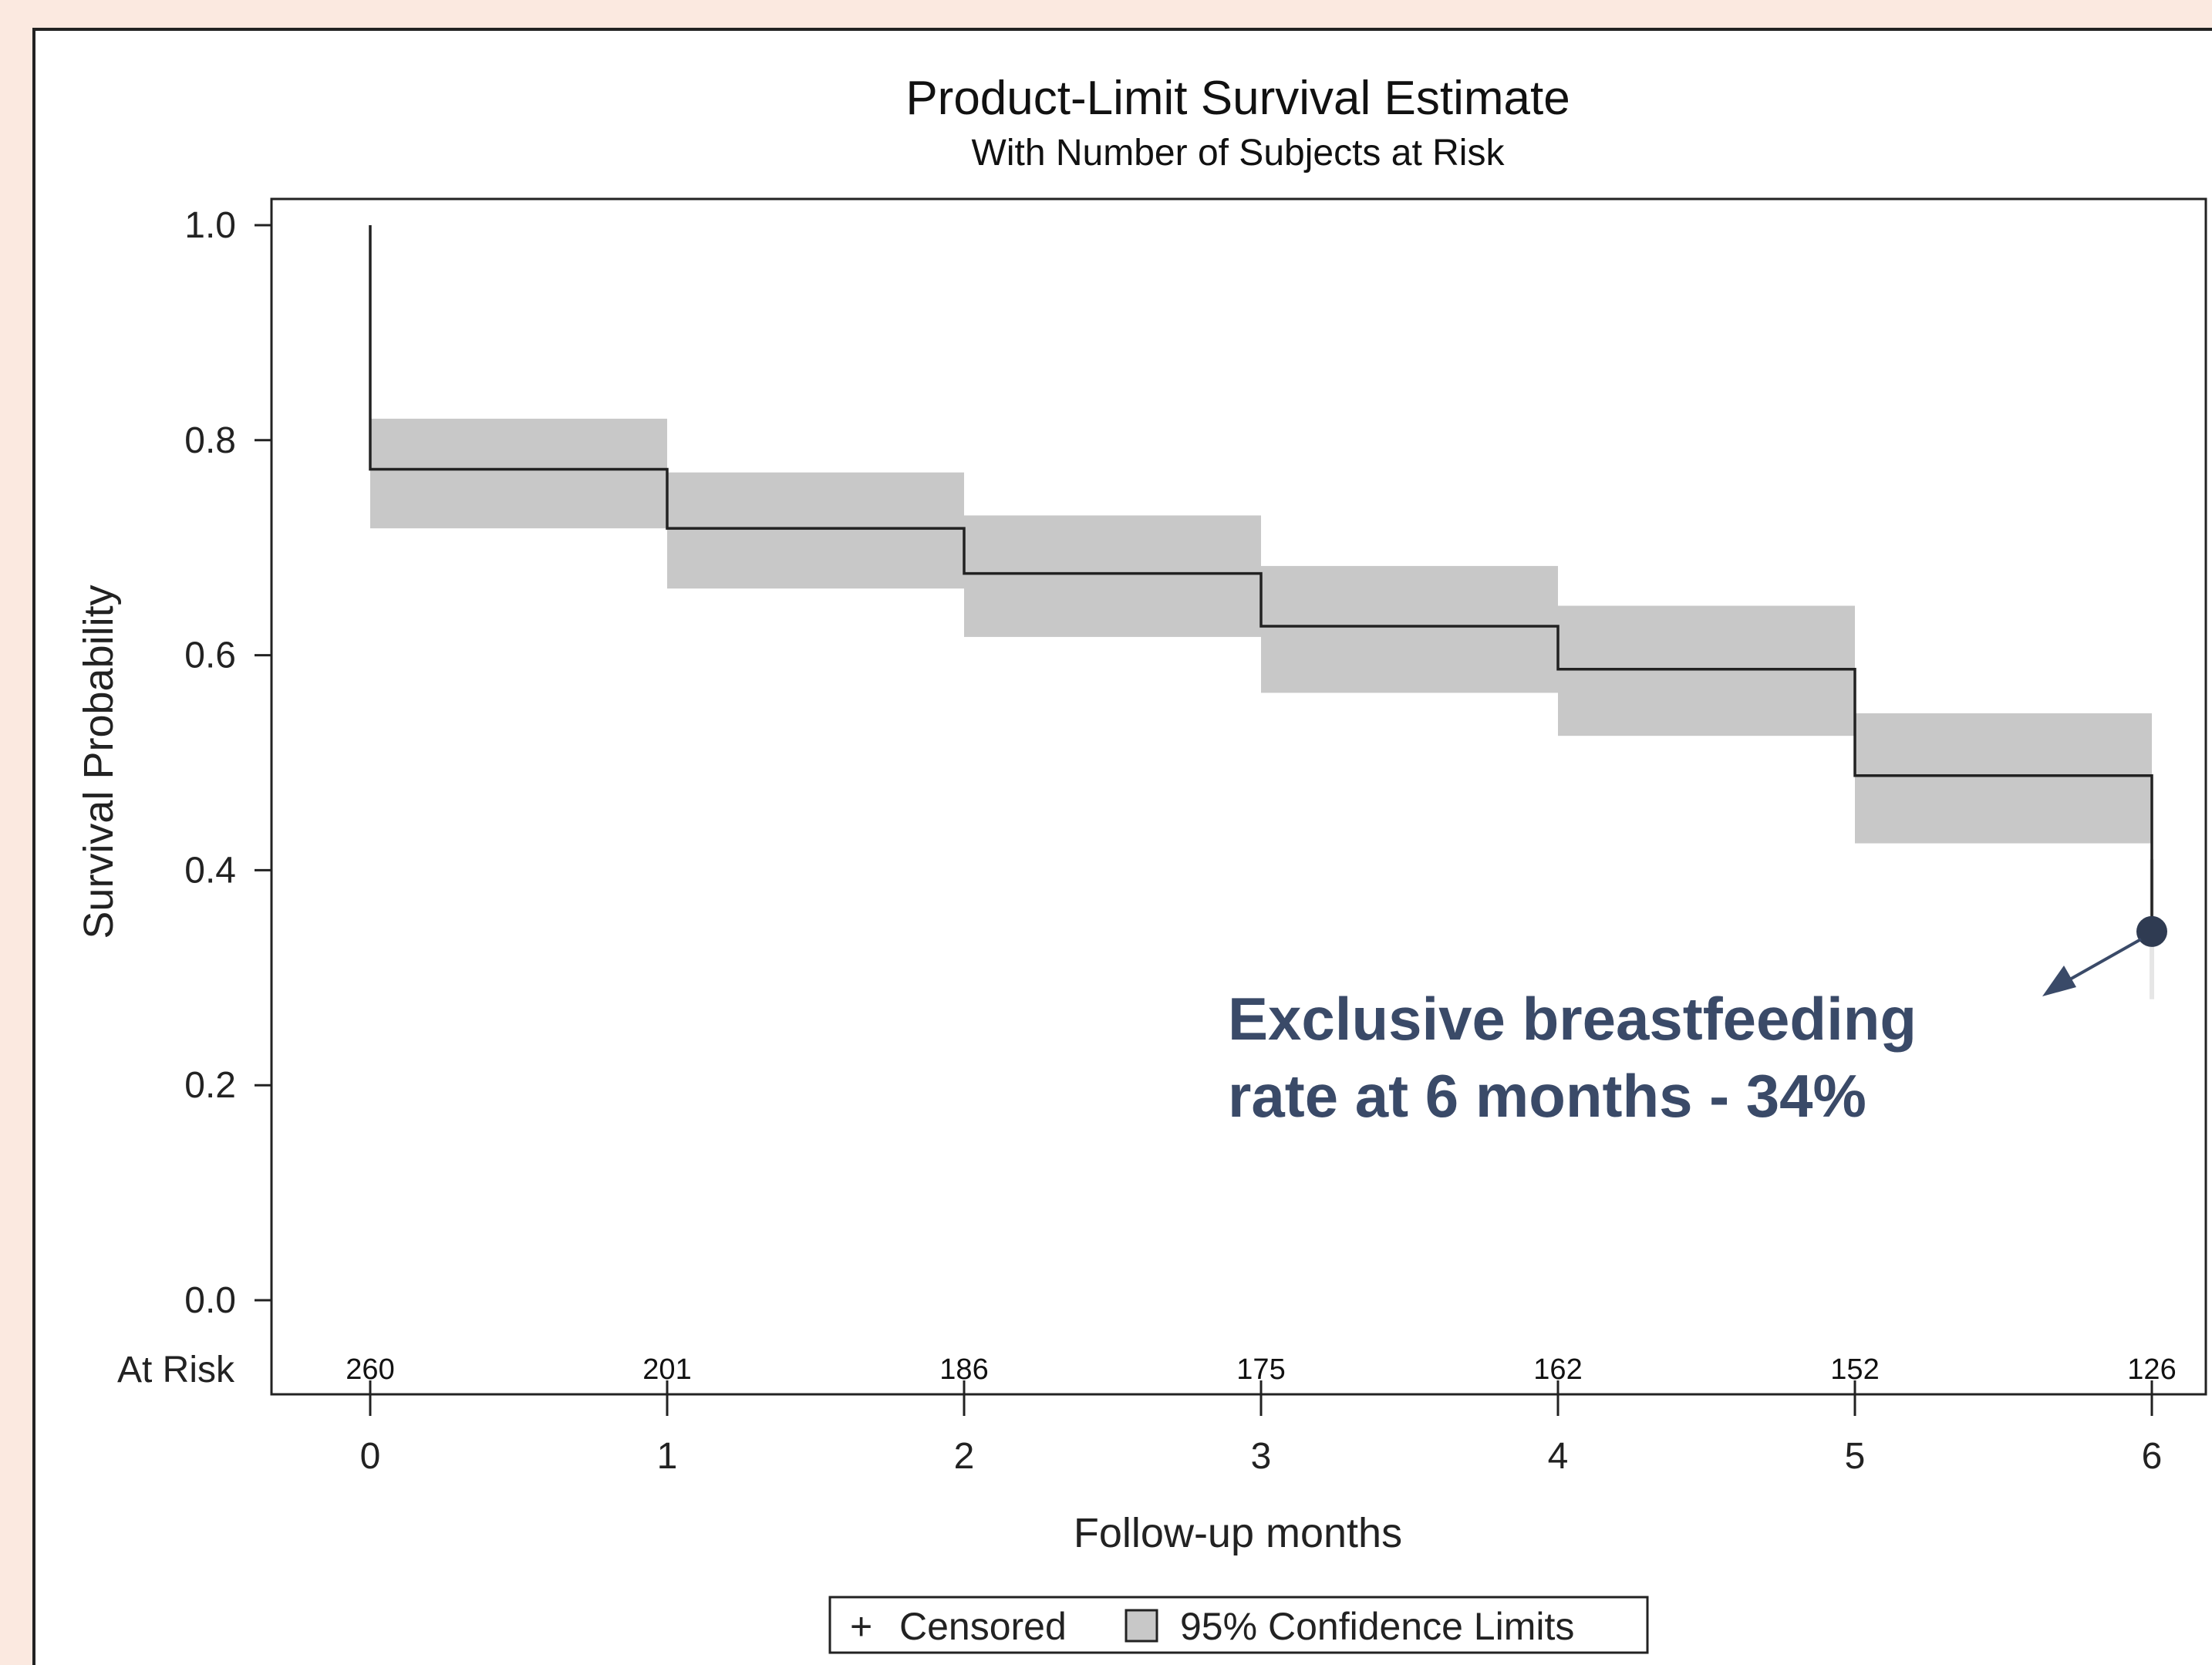 The width and height of the screenshot is (2212, 1665). What do you see at coordinates (227, 763) in the screenshot?
I see `y-axis: 0.0 0.2 0.4 0.6 0.8 1.0` at bounding box center [227, 763].